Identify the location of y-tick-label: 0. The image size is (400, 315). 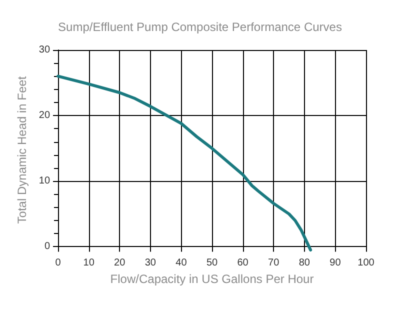
(47, 246).